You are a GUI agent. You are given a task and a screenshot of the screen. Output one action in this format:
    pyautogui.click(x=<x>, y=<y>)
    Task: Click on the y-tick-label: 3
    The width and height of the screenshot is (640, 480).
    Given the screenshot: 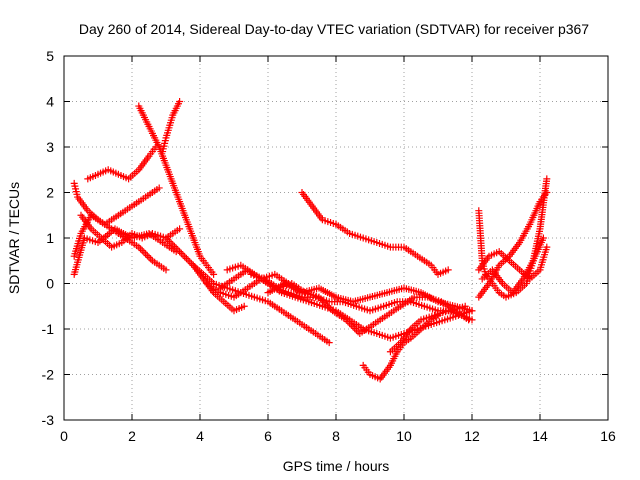 What is the action you would take?
    pyautogui.click(x=50, y=147)
    